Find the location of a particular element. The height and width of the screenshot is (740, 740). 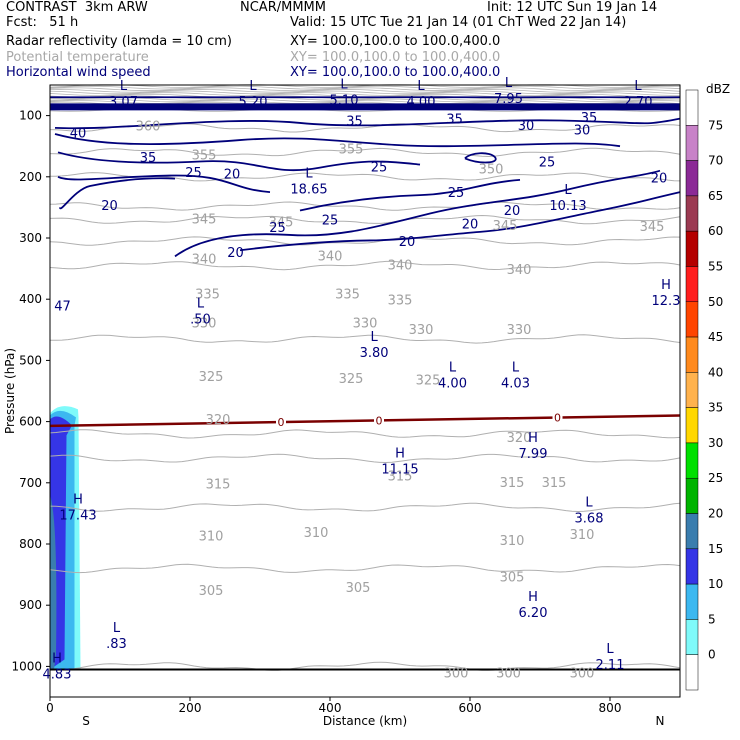

model-title: CONTRAST 3km ARW is located at coordinates (77, 7).